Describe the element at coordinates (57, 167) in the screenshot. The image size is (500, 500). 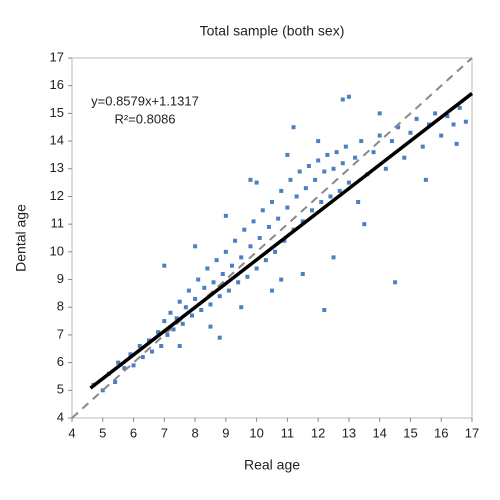
I see `y-tick-label: 13` at that location.